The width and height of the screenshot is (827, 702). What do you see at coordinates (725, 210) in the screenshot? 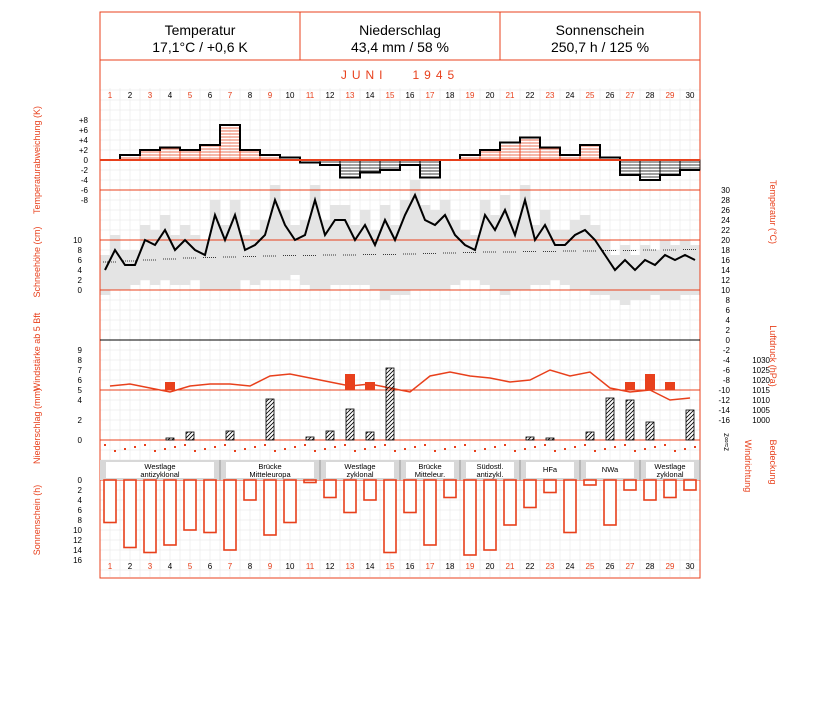
I see `tick-temperature: 26` at bounding box center [725, 210].